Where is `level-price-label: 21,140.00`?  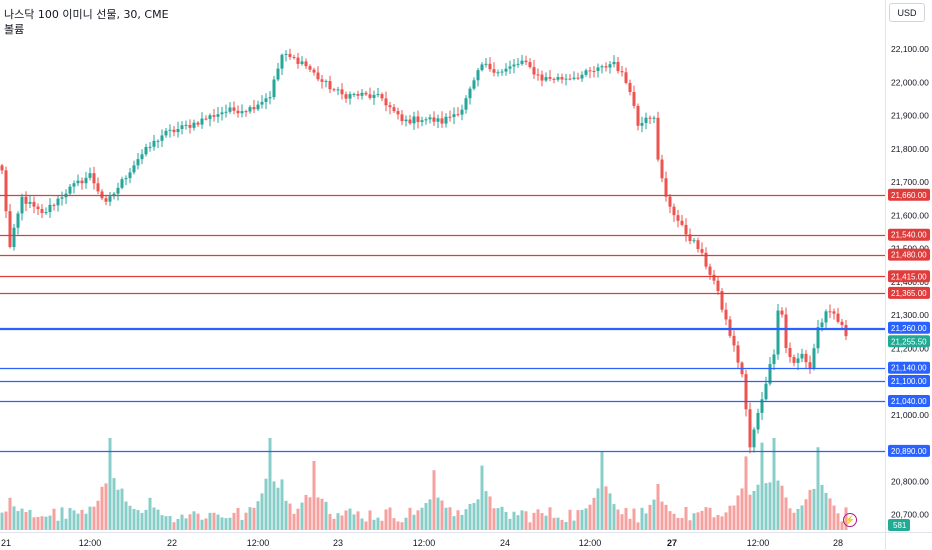 level-price-label: 21,140.00 is located at coordinates (909, 368).